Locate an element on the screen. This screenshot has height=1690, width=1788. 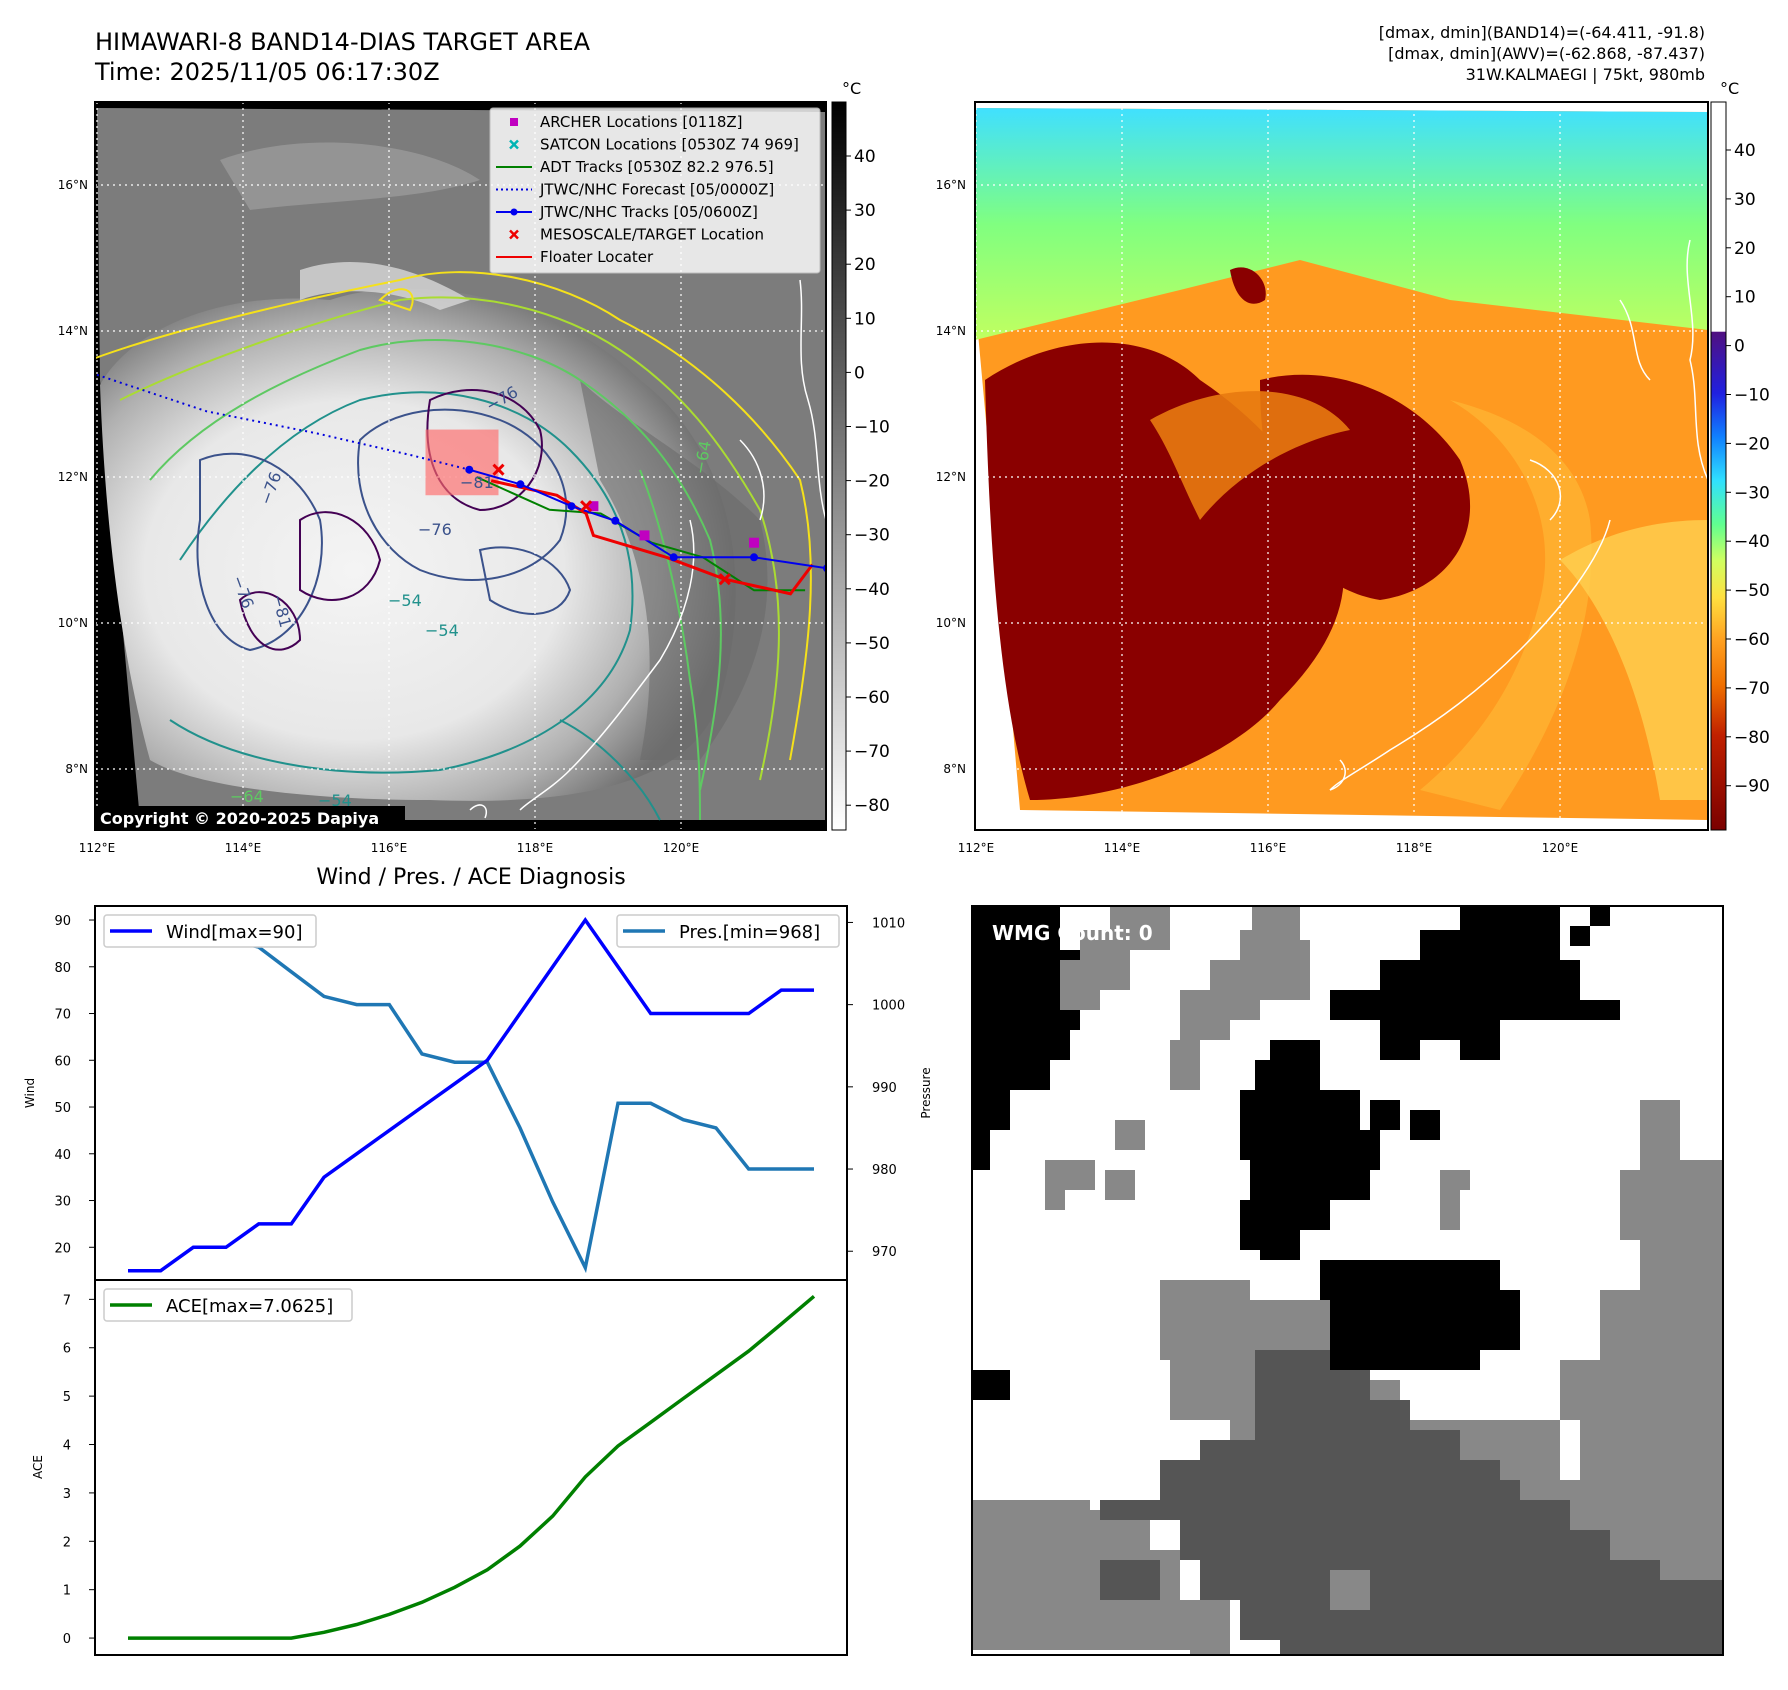
pressure-legend-label: Pres.[min=968] is located at coordinates (749, 932).